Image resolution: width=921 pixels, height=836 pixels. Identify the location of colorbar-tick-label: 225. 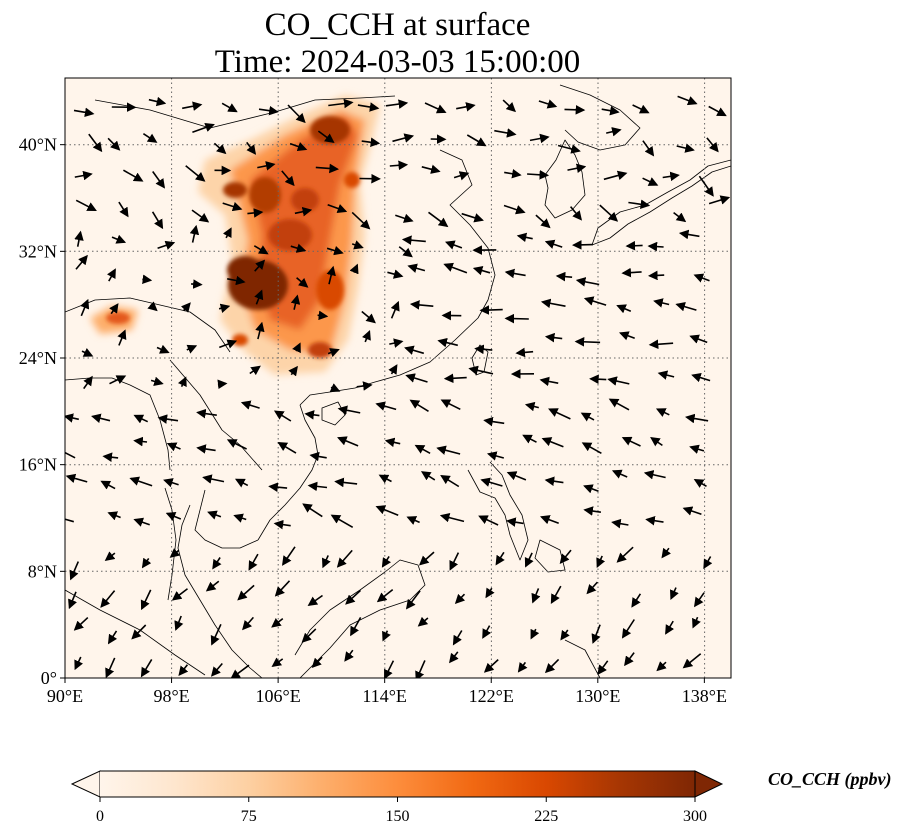
(546, 816).